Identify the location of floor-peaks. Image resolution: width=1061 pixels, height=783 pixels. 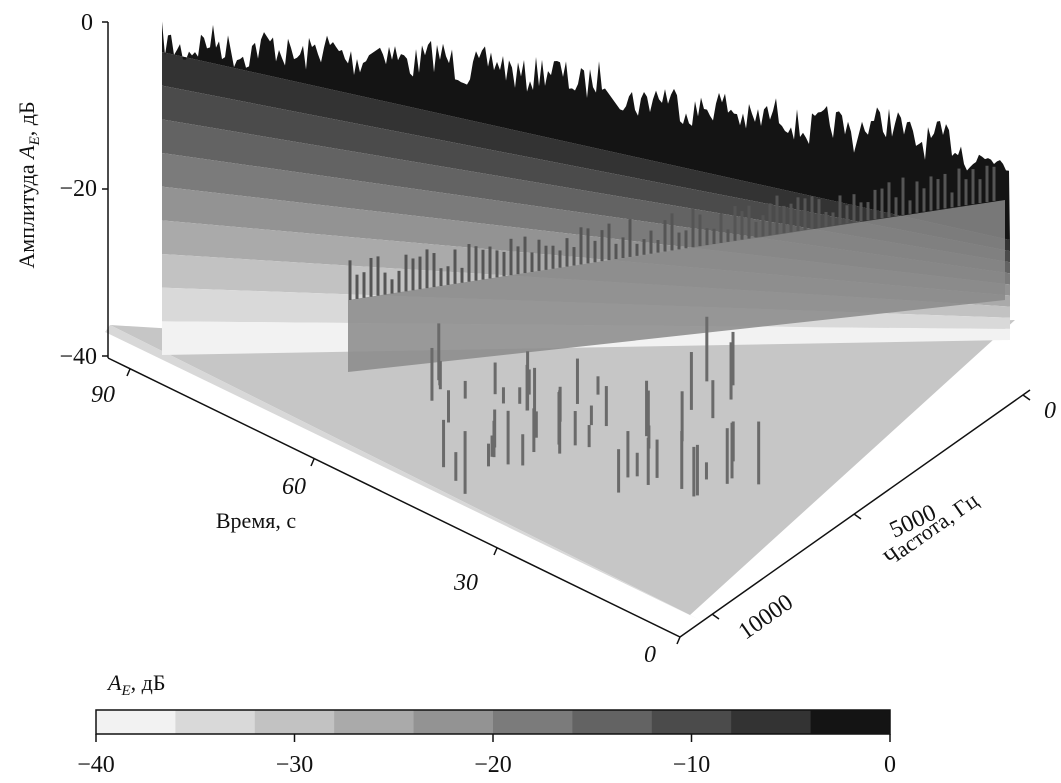
(595, 406).